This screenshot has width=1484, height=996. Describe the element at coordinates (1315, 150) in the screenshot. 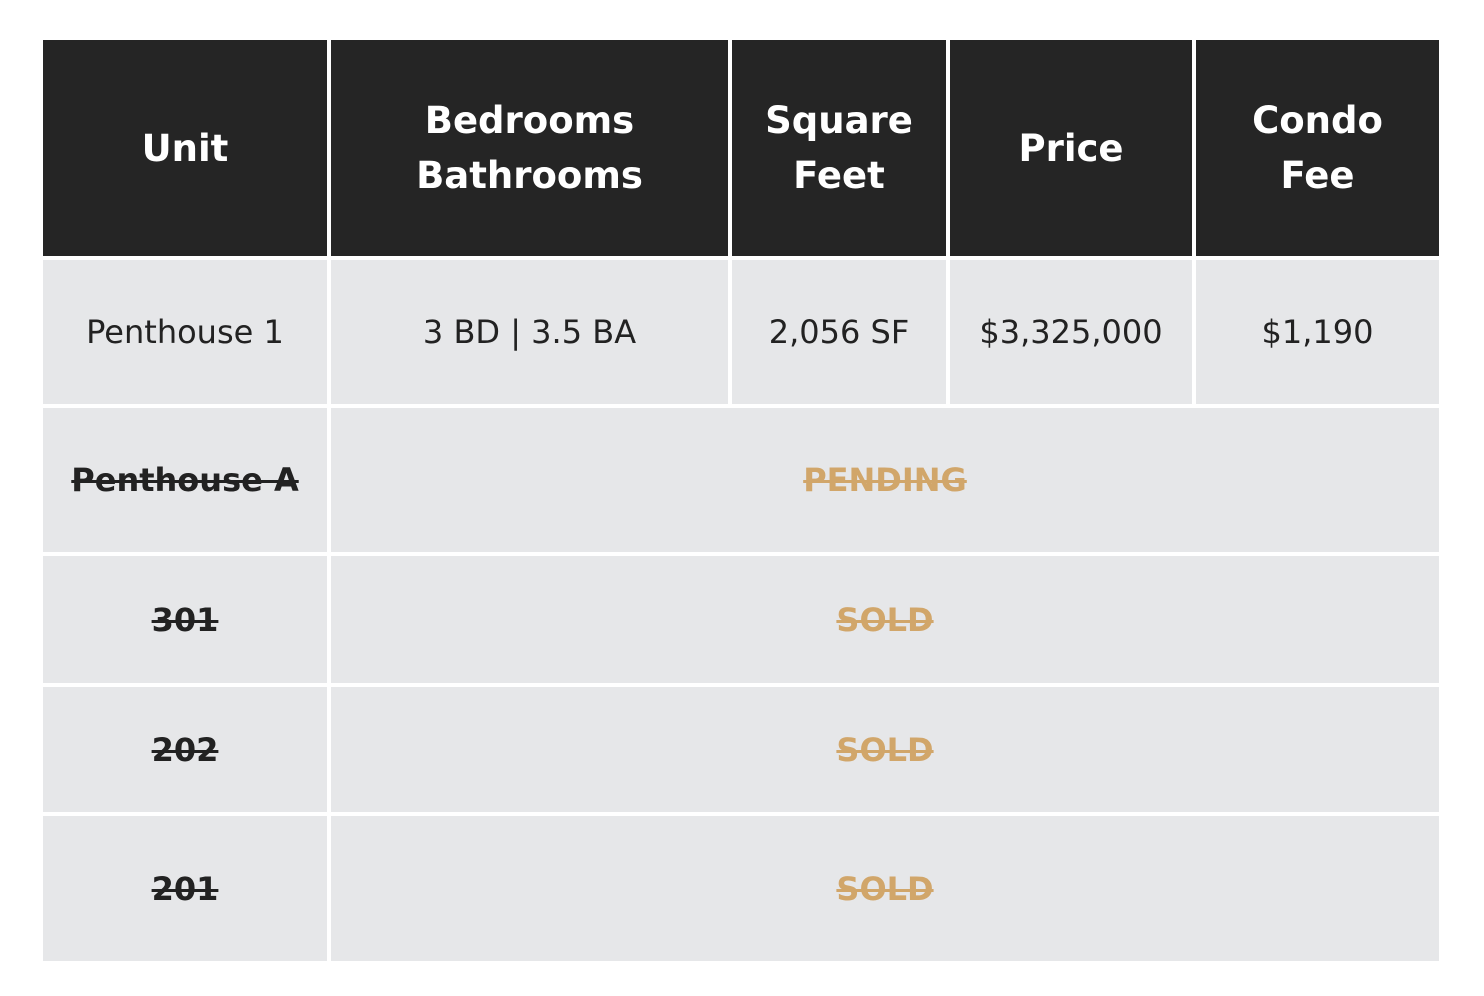

I see `header-condo-fee: Condo Fee` at that location.